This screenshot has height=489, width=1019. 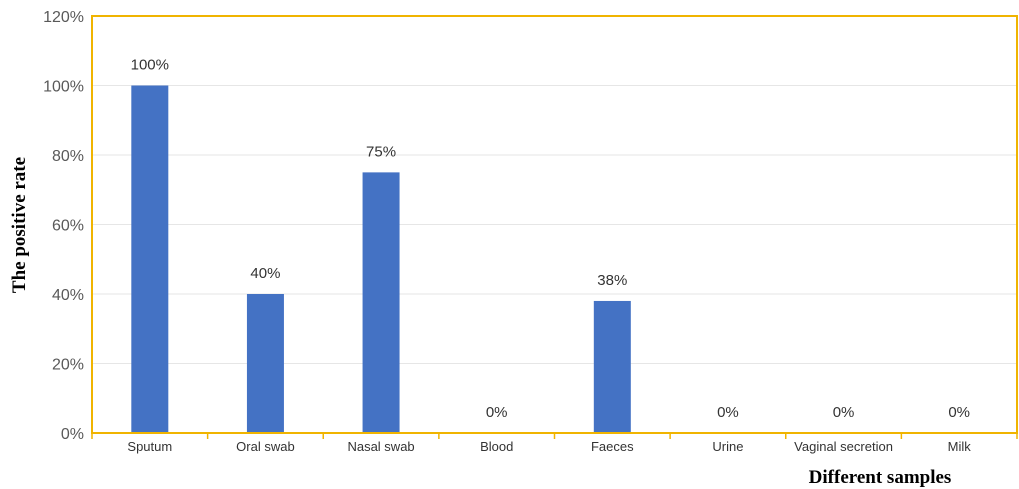 What do you see at coordinates (68, 295) in the screenshot?
I see `y-tick-label: 40%` at bounding box center [68, 295].